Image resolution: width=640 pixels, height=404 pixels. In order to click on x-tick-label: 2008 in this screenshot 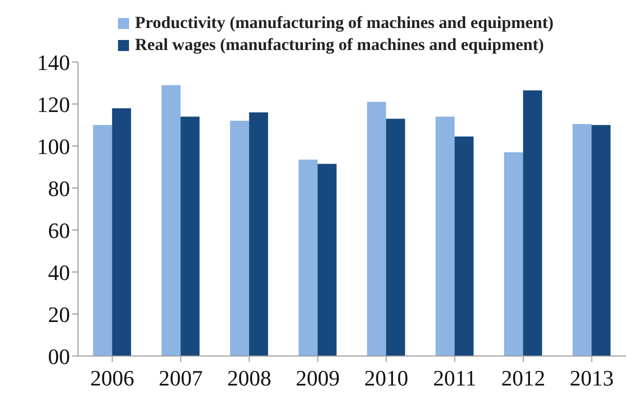, I will do `click(249, 378)`.